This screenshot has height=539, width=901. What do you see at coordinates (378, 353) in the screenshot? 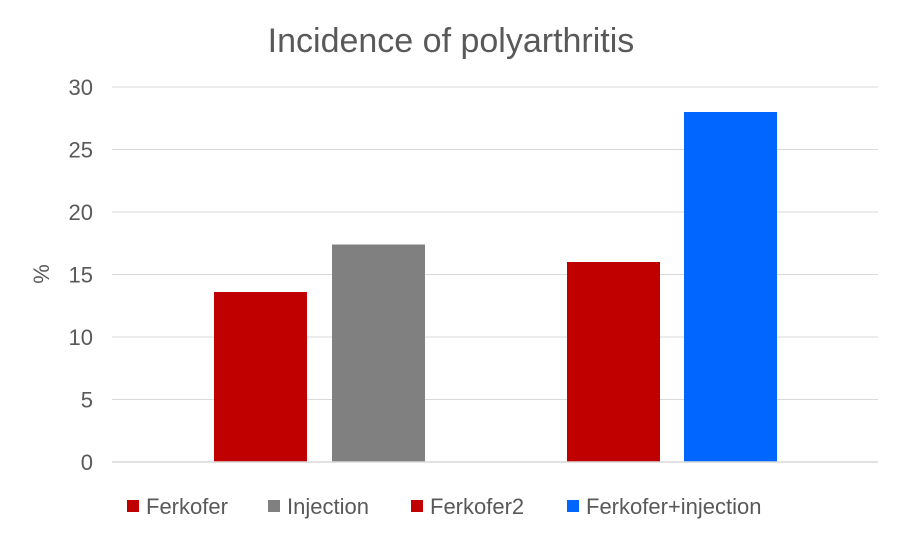
I see `bar-injection` at bounding box center [378, 353].